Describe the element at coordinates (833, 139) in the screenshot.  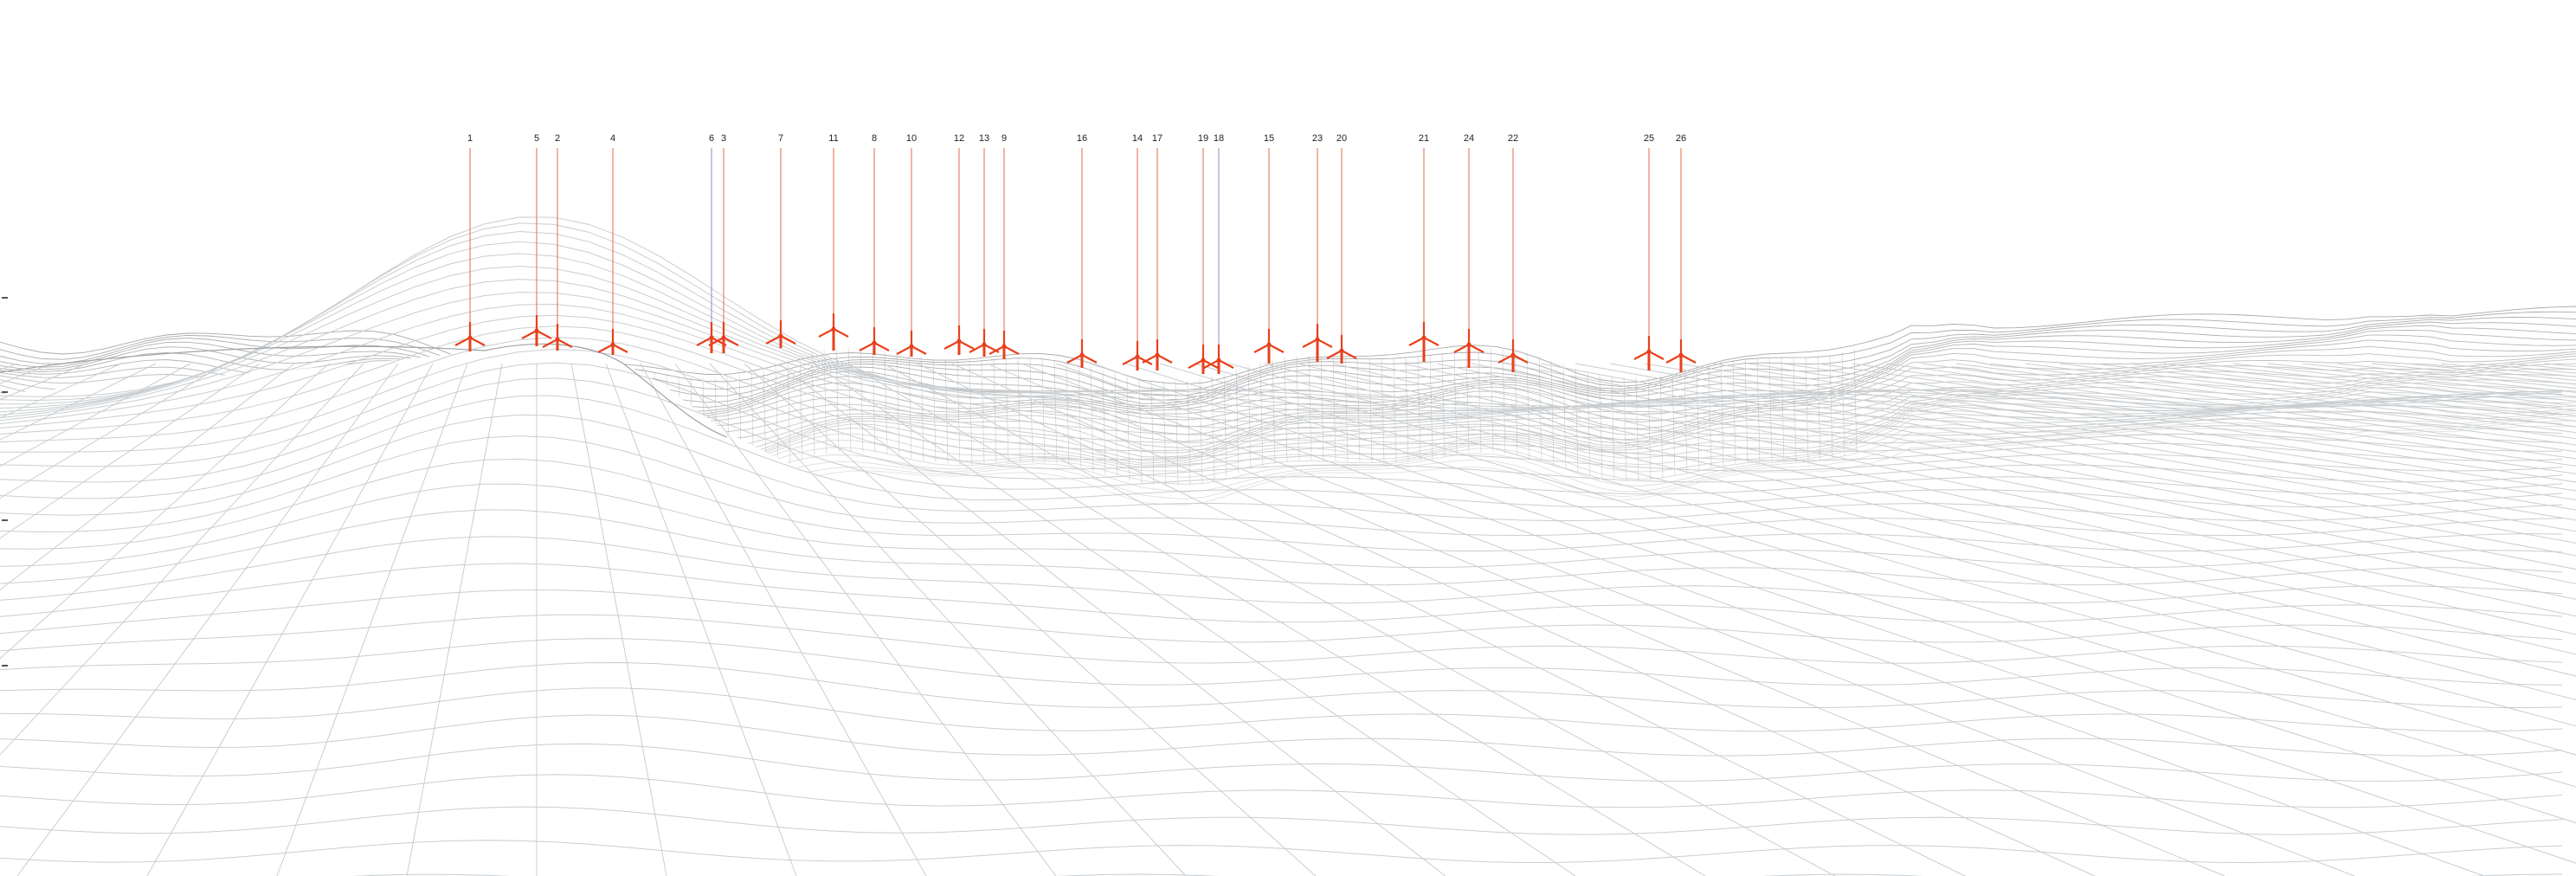
I see `turbine-number-label: 11` at that location.